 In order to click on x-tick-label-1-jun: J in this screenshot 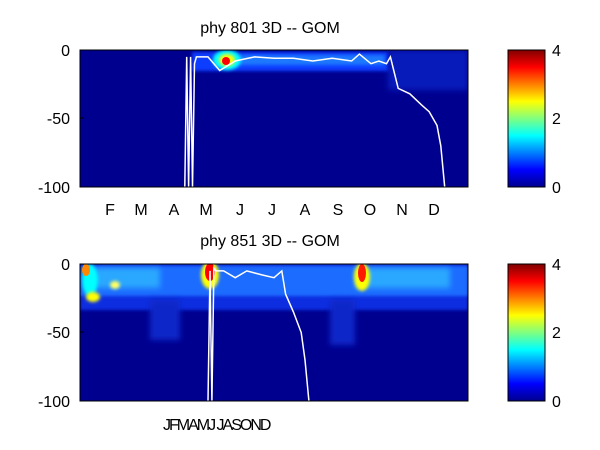, I will do `click(240, 210)`.